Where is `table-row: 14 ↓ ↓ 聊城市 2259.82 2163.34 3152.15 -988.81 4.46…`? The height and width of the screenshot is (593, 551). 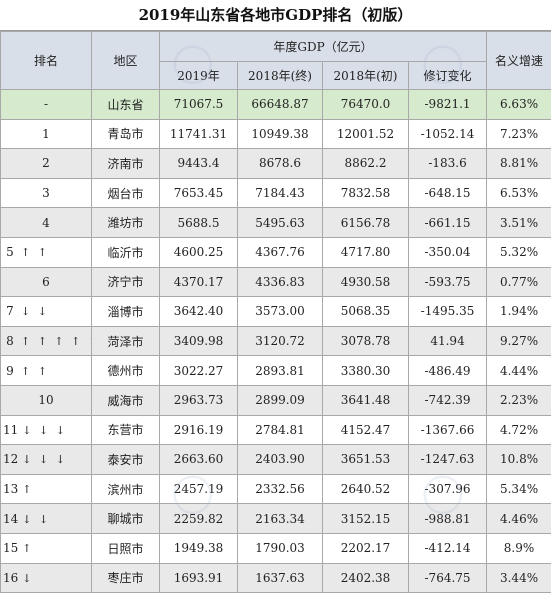 table-row: 14 ↓ ↓ 聊城市 2259.82 2163.34 3152.15 -988.81 4.46… is located at coordinates (275, 518).